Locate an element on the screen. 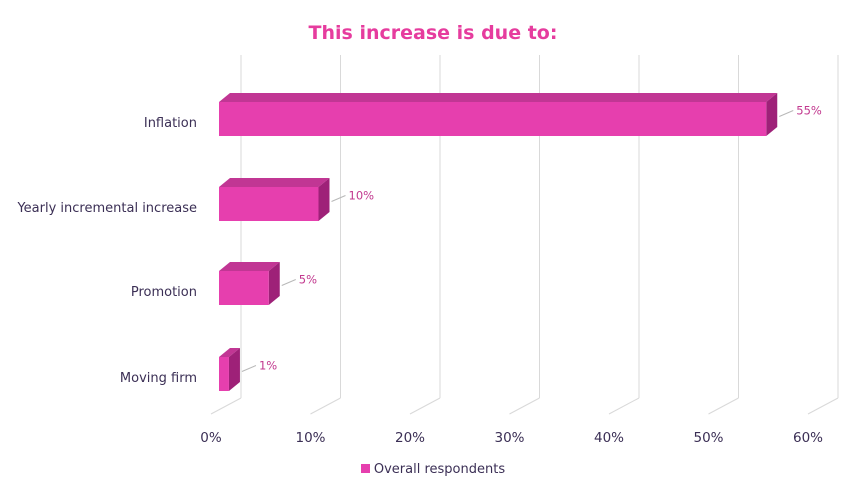 This screenshot has height=490, width=866. category-label: Yearly incremental increase is located at coordinates (106, 208).